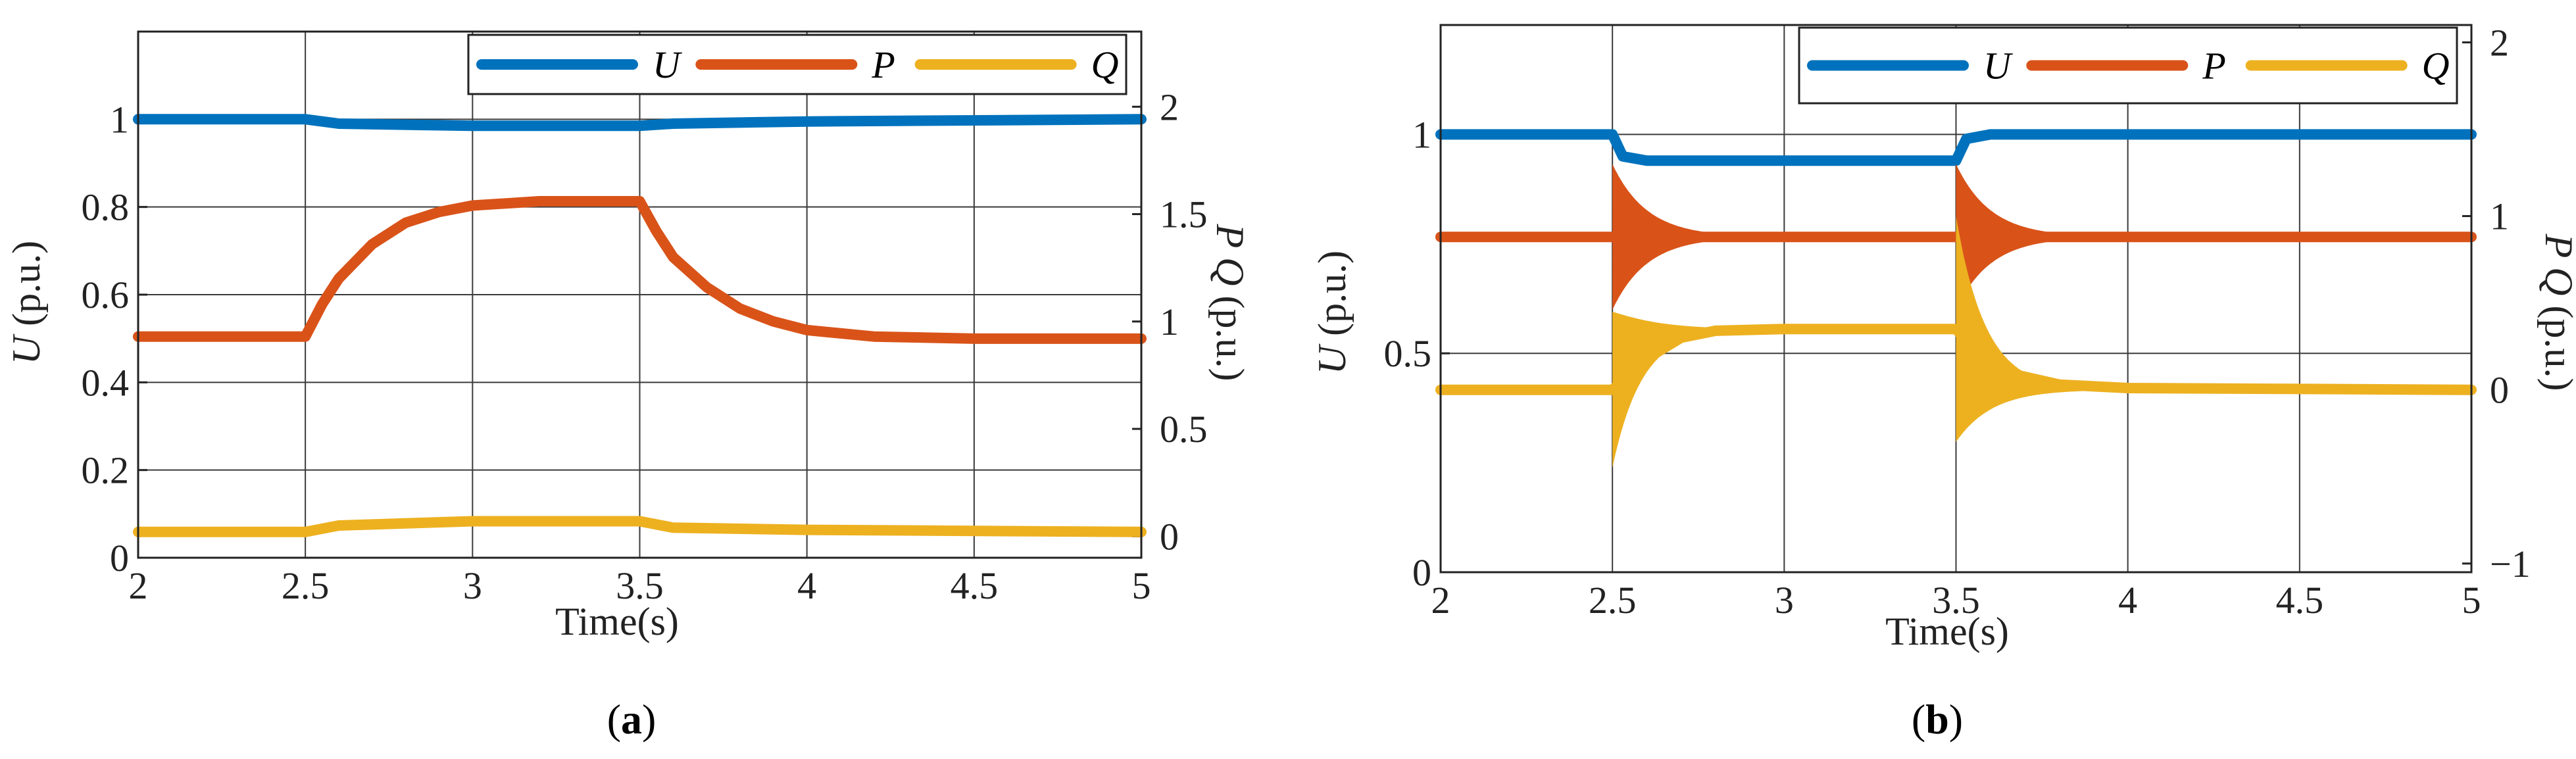  Describe the element at coordinates (640, 526) in the screenshot. I see `series-line-Q` at that location.